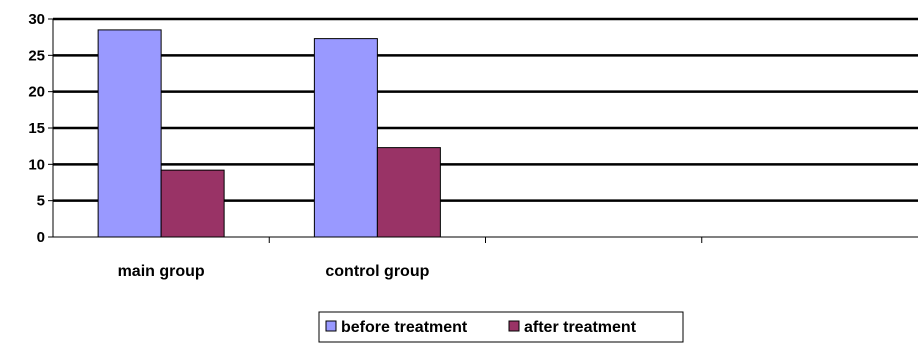  I want to click on y-axis-tick-labels: 0 5 10 15 20 25 30, so click(36, 128).